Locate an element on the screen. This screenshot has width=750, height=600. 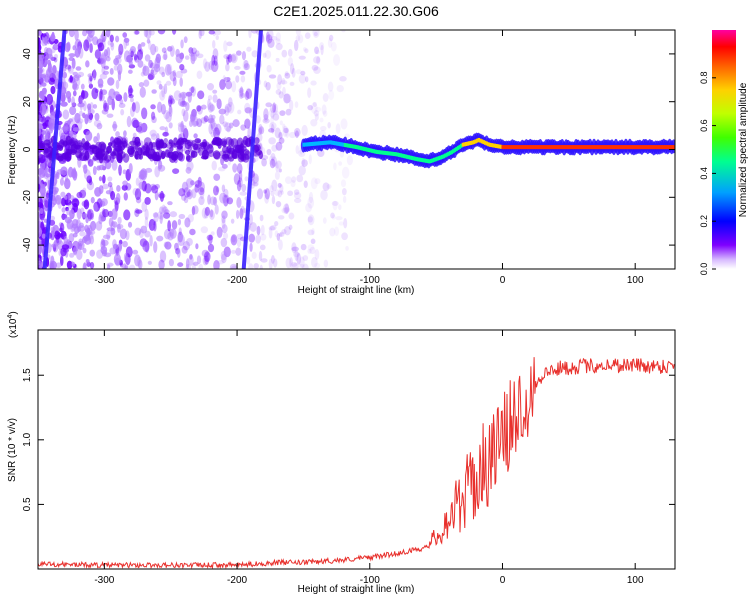
y-tick-label: -40 is located at coordinates (27, 244).